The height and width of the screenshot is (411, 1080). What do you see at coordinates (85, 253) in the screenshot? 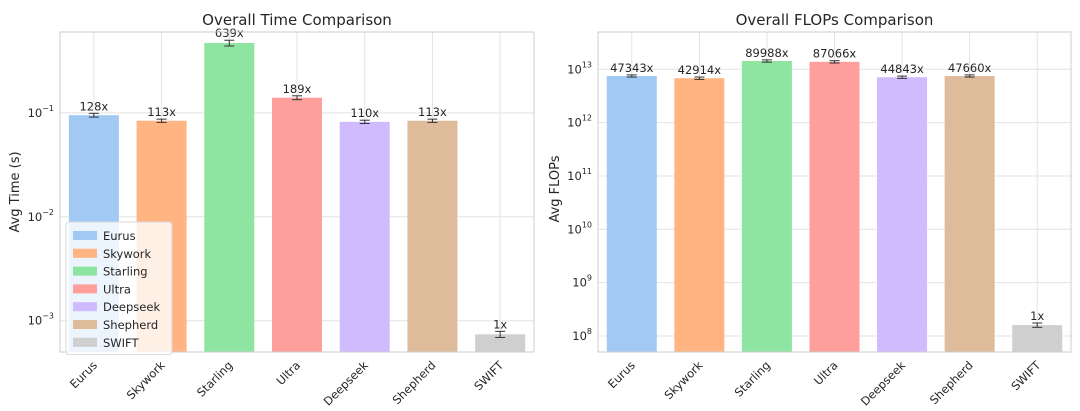
I see `legend-swatch-skywork` at bounding box center [85, 253].